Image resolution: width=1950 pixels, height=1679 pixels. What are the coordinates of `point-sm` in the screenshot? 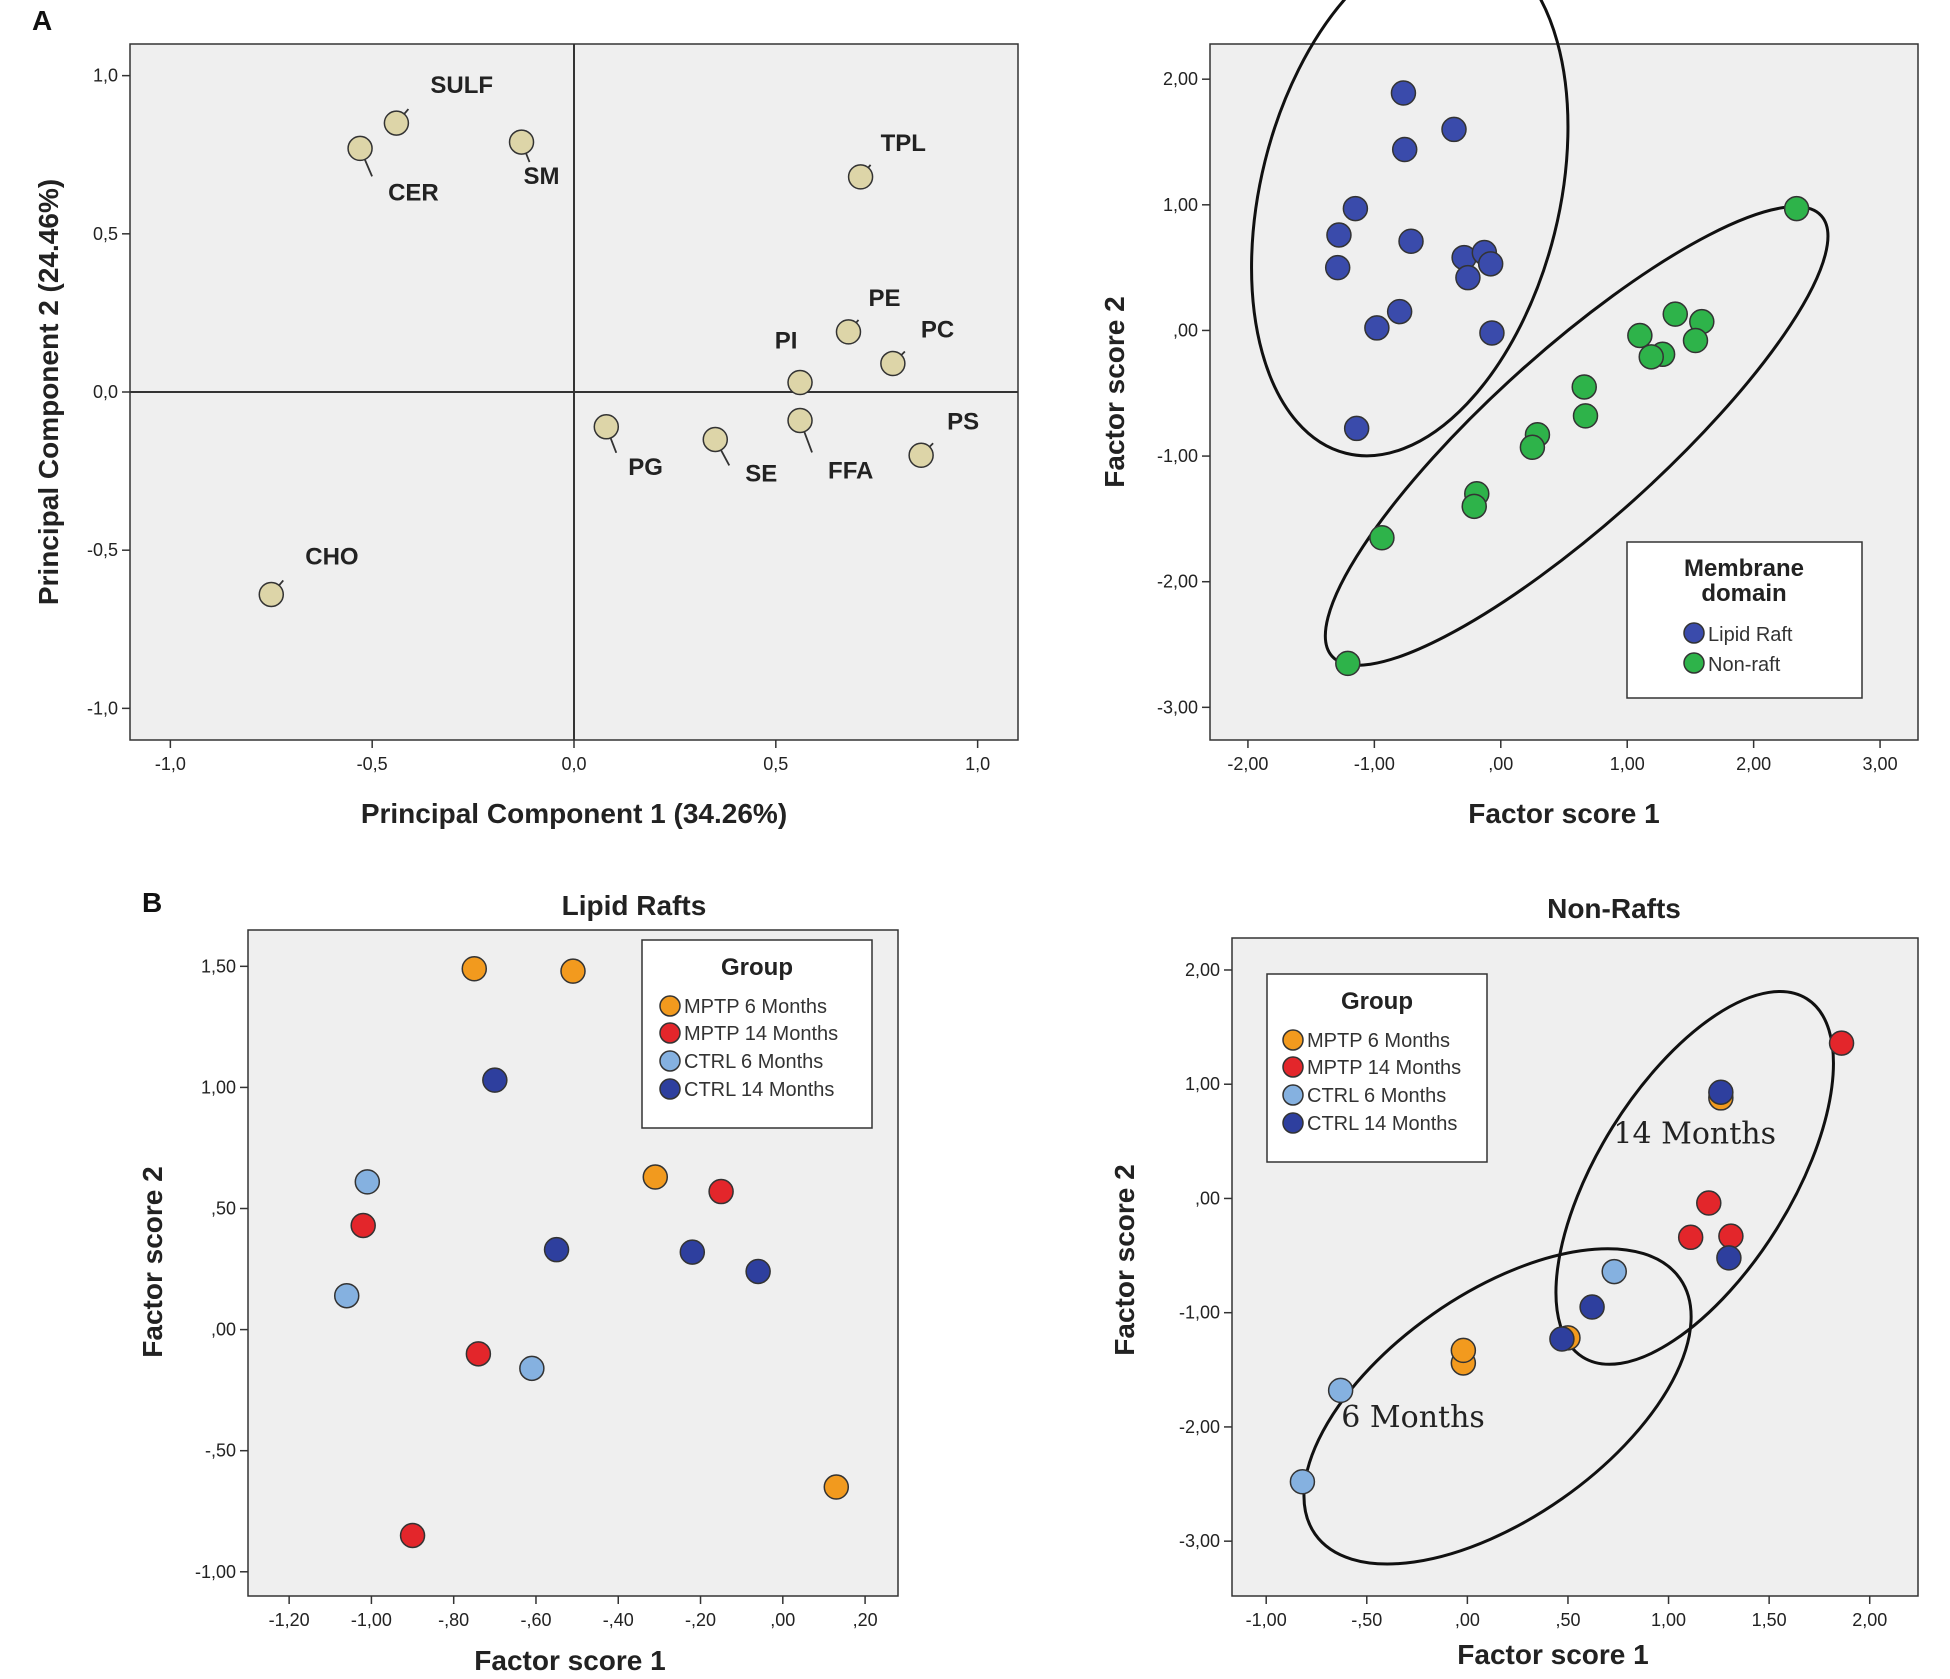 It's located at (521, 142).